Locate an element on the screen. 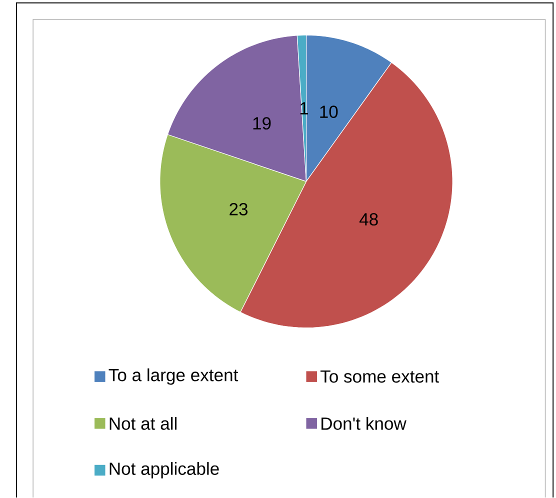 Image resolution: width=556 pixels, height=498 pixels. legend-label: To some extent is located at coordinates (380, 376).